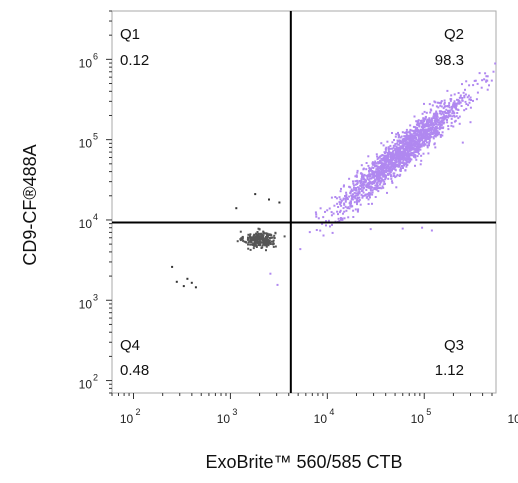 Image resolution: width=518 pixels, height=483 pixels. I want to click on quadrant-q2-name: Q2, so click(454, 34).